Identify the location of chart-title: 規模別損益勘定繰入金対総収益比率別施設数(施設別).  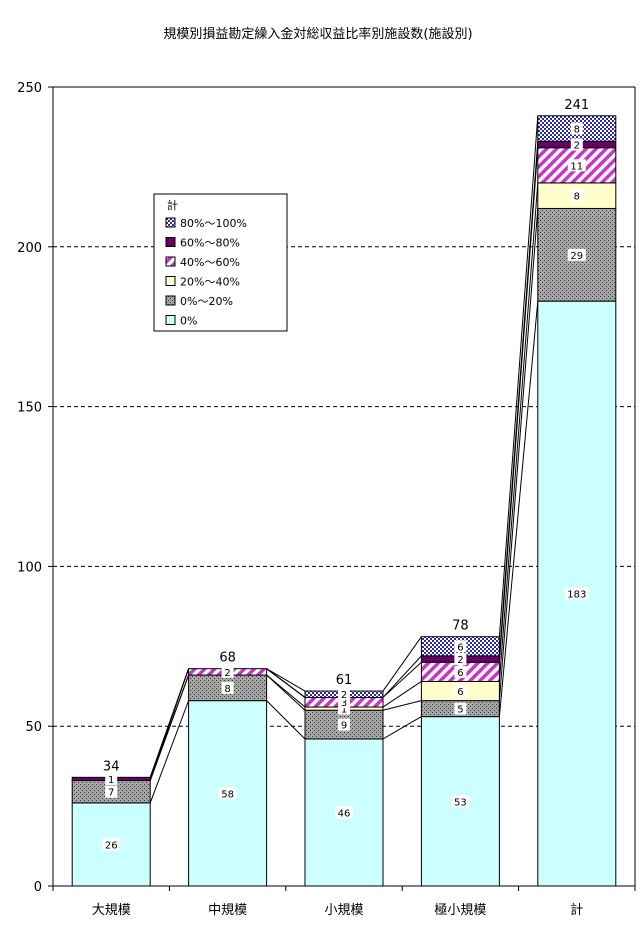
(317, 34).